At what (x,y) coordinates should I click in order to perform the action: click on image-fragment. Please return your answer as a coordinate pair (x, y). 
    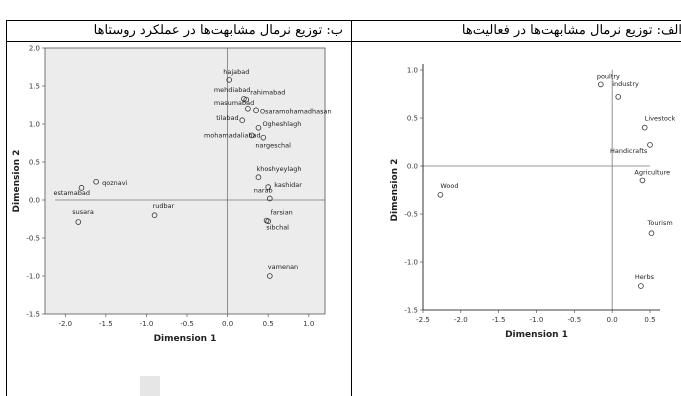
    Looking at the image, I should click on (150, 386).